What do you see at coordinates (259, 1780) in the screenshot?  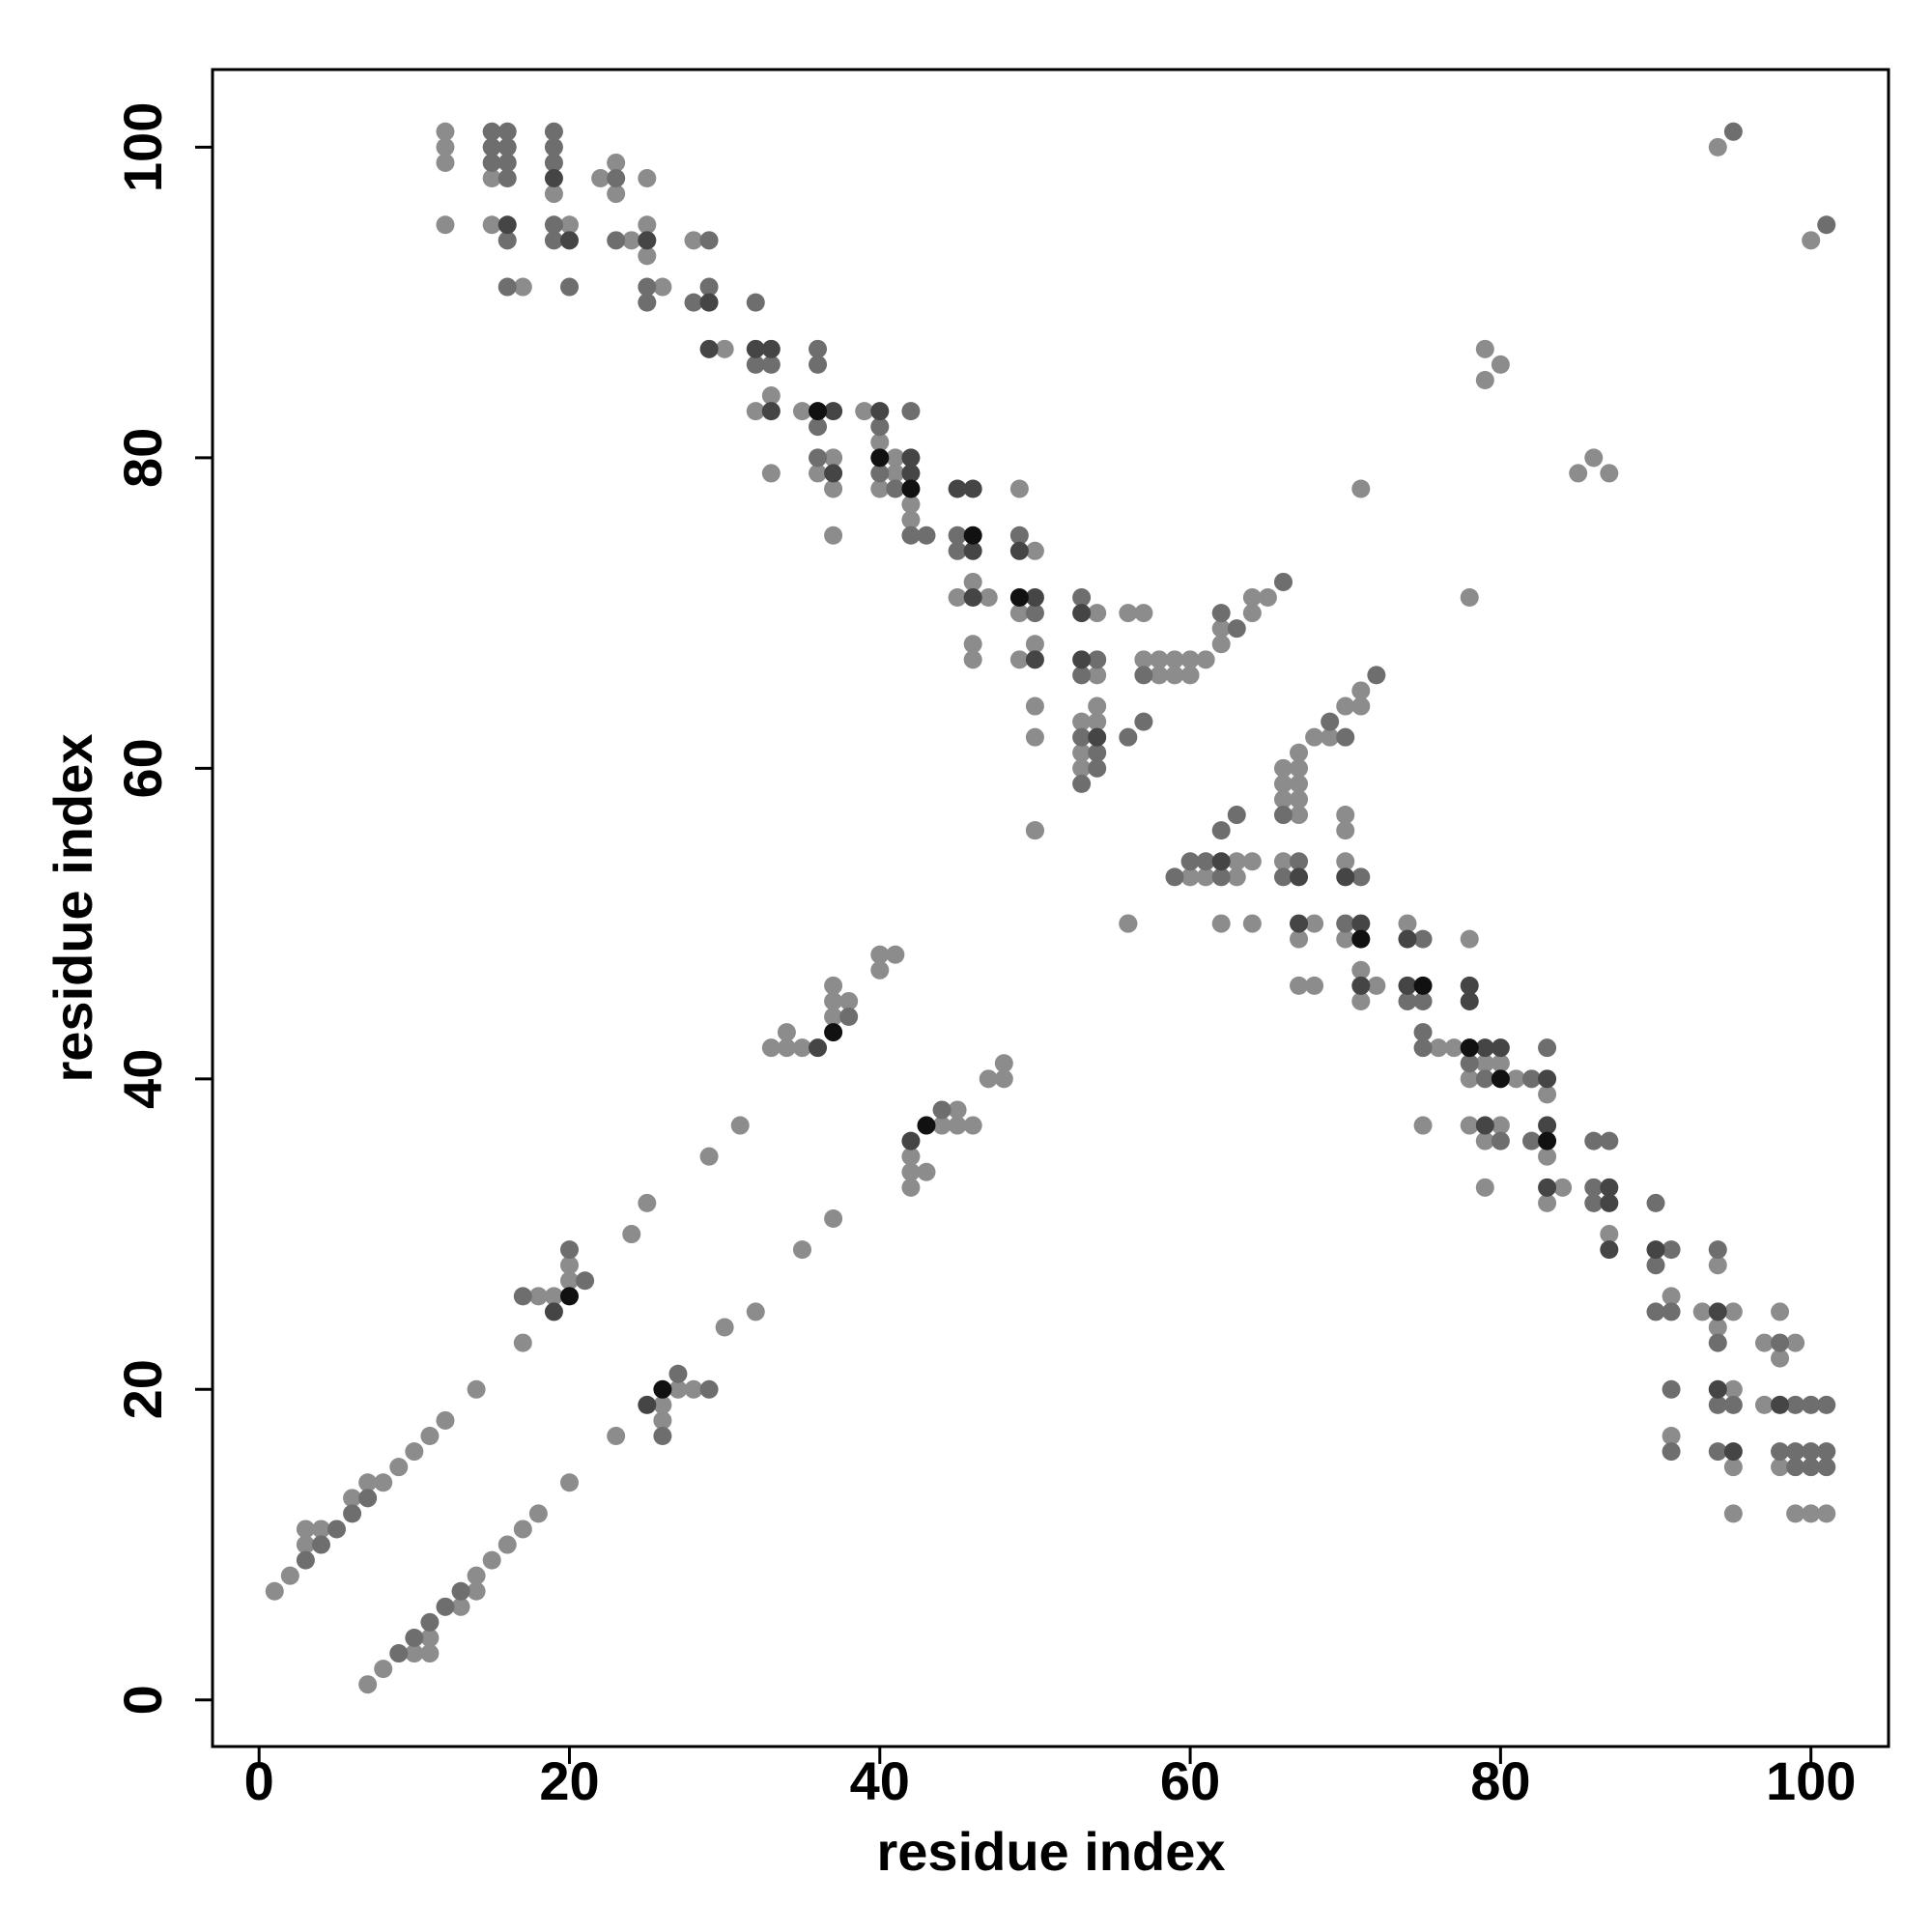 I see `x-tick-label: 0` at bounding box center [259, 1780].